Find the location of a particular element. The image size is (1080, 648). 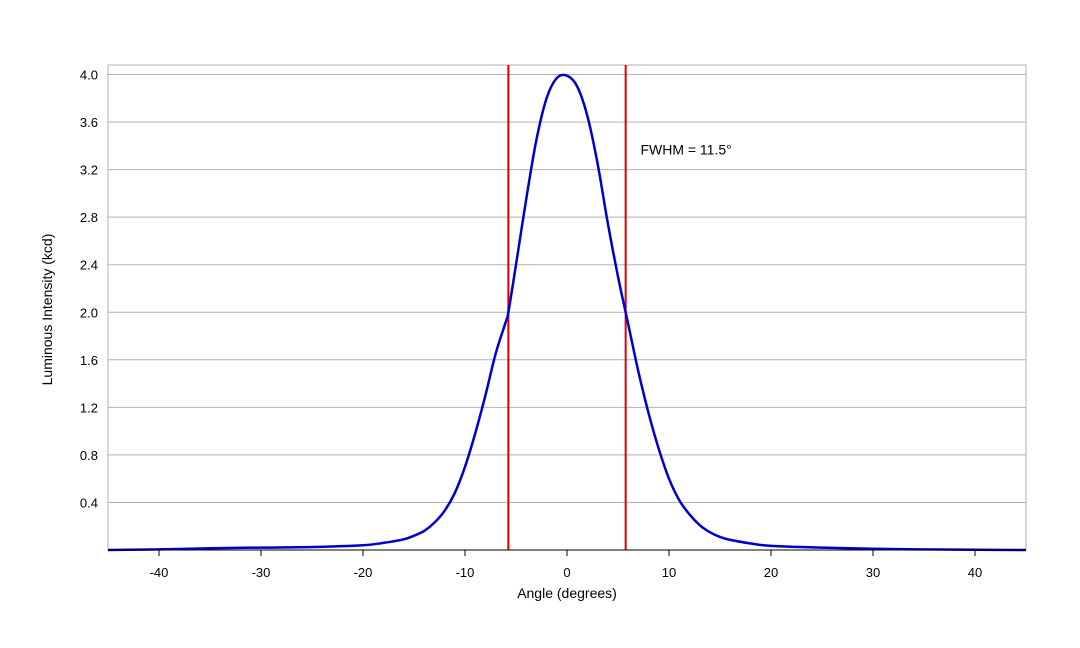

y-tick-label-5: 2.4 is located at coordinates (89, 265).